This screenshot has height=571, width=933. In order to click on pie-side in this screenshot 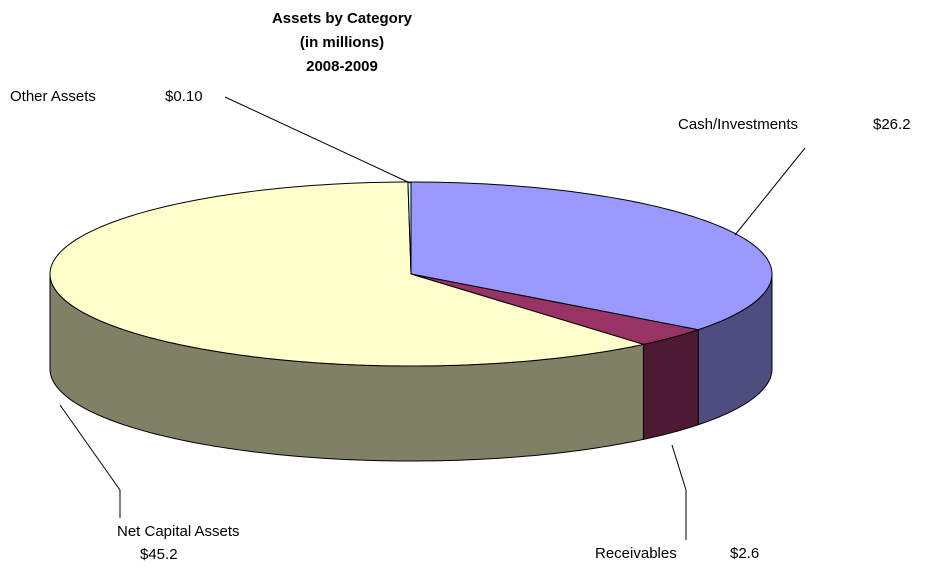, I will do `click(670, 384)`.